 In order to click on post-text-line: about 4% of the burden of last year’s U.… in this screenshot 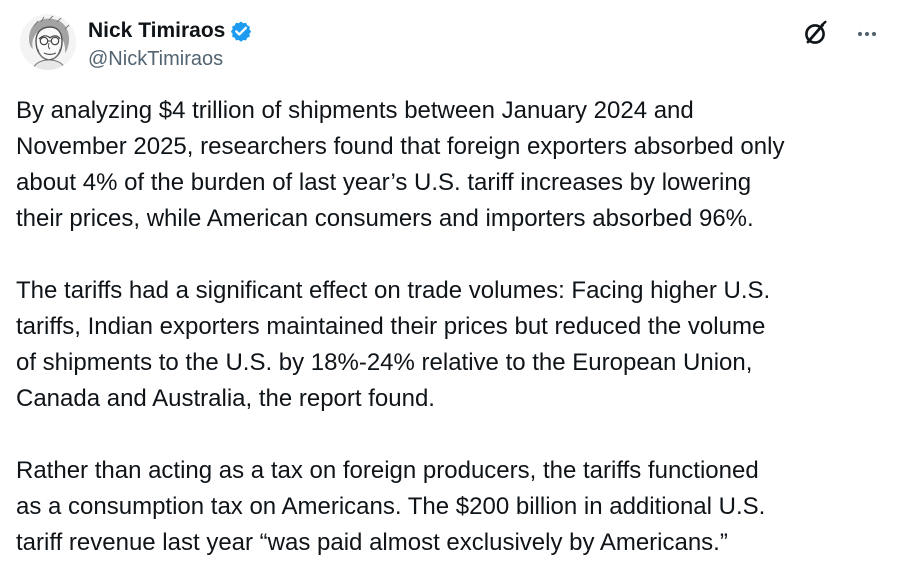, I will do `click(384, 182)`.